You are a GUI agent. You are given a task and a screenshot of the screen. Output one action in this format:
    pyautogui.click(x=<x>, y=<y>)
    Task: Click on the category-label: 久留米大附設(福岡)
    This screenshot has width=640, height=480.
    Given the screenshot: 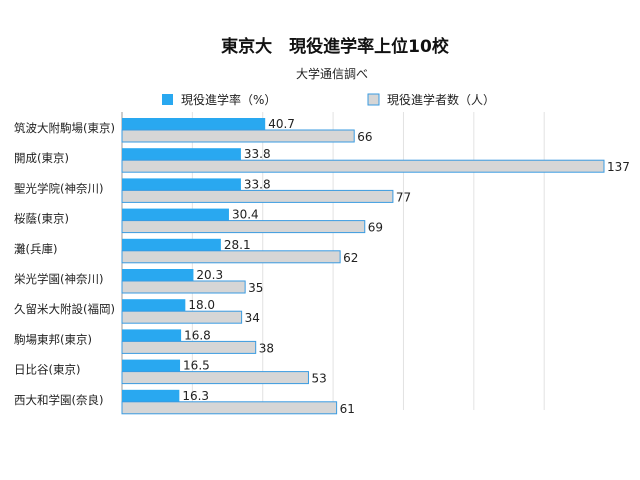 What is the action you would take?
    pyautogui.click(x=64, y=309)
    